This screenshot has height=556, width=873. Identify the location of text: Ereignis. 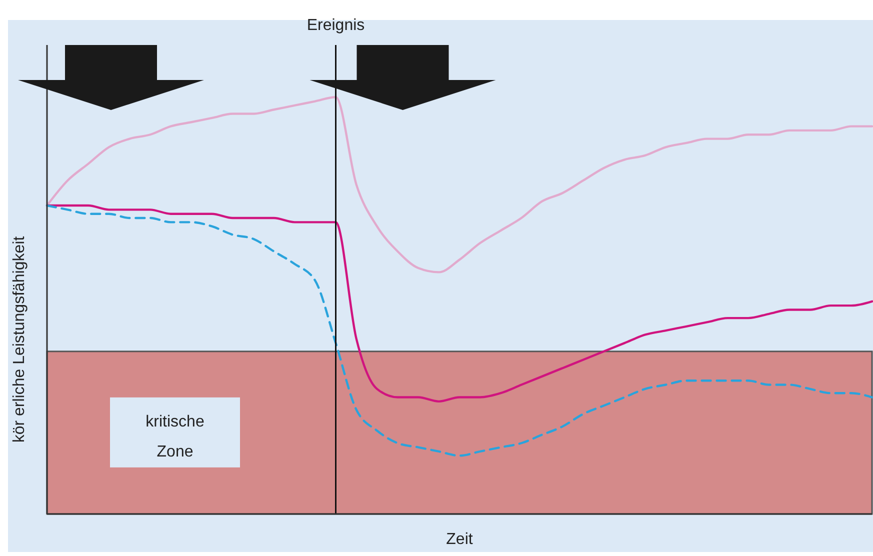
(335, 25).